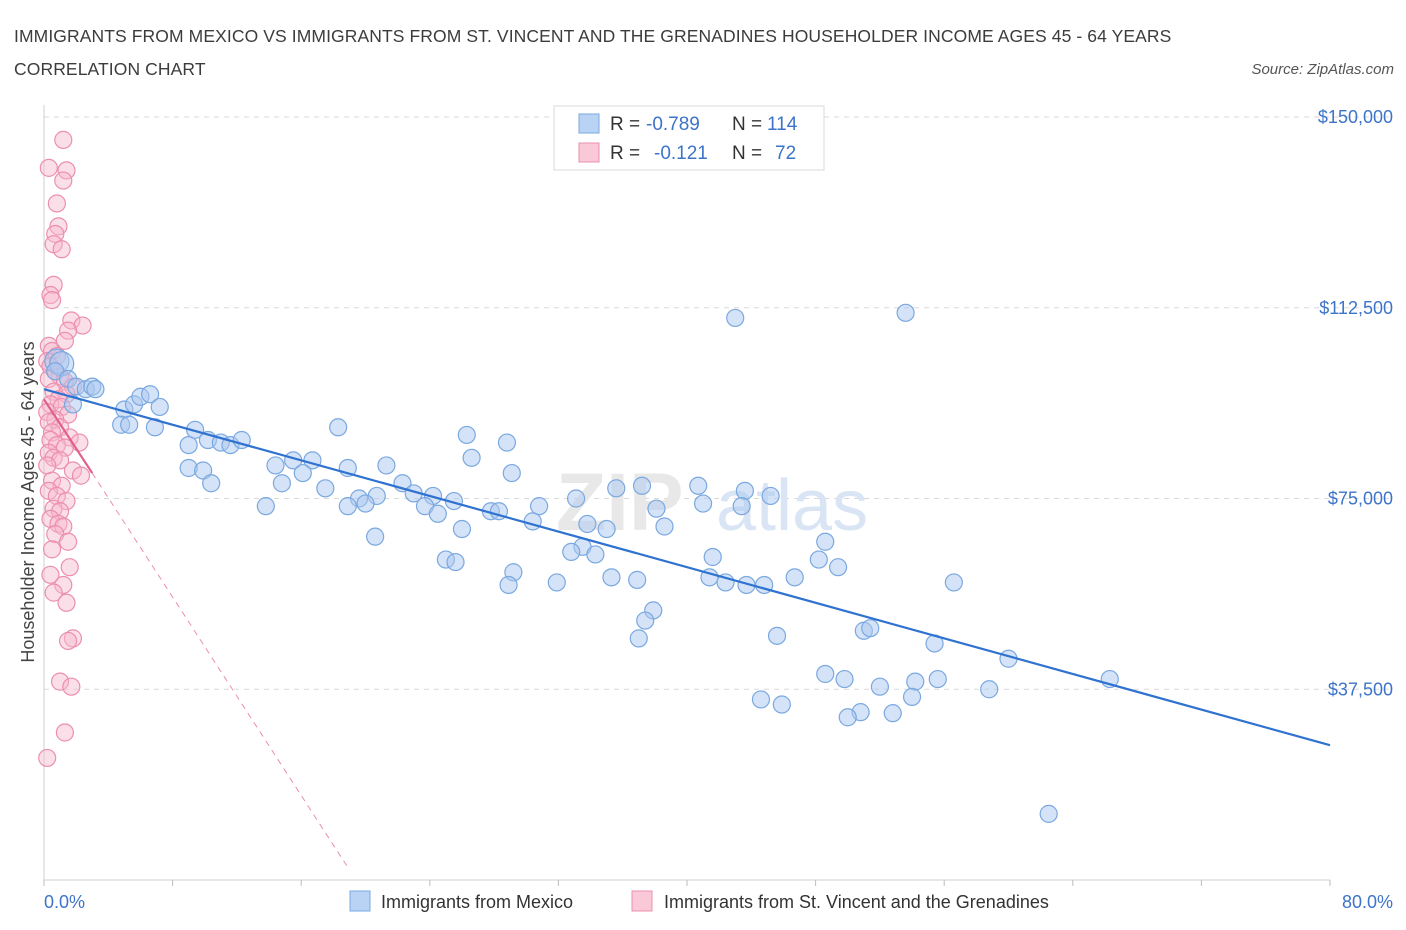  Describe the element at coordinates (28, 501) in the screenshot. I see `y-axis-title: Householder Income Ages 45 - 64 years` at that location.